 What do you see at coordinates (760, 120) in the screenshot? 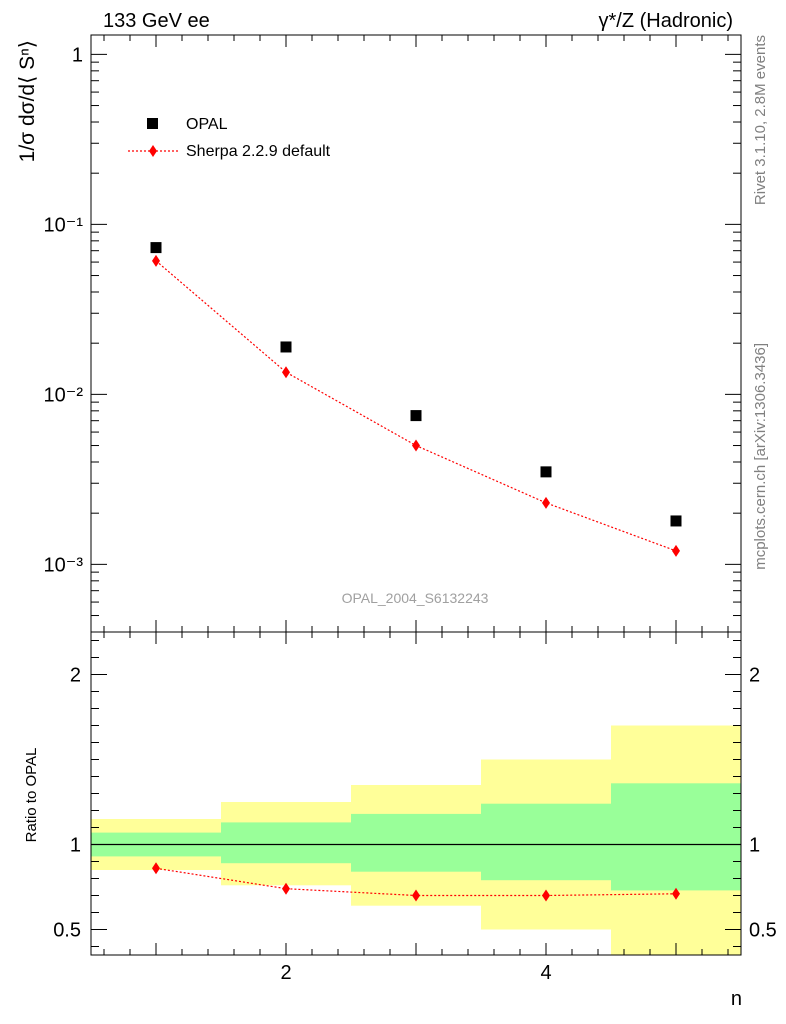
I see `rivet-version-label: Rivet 3.1.10, 2.8M events` at bounding box center [760, 120].